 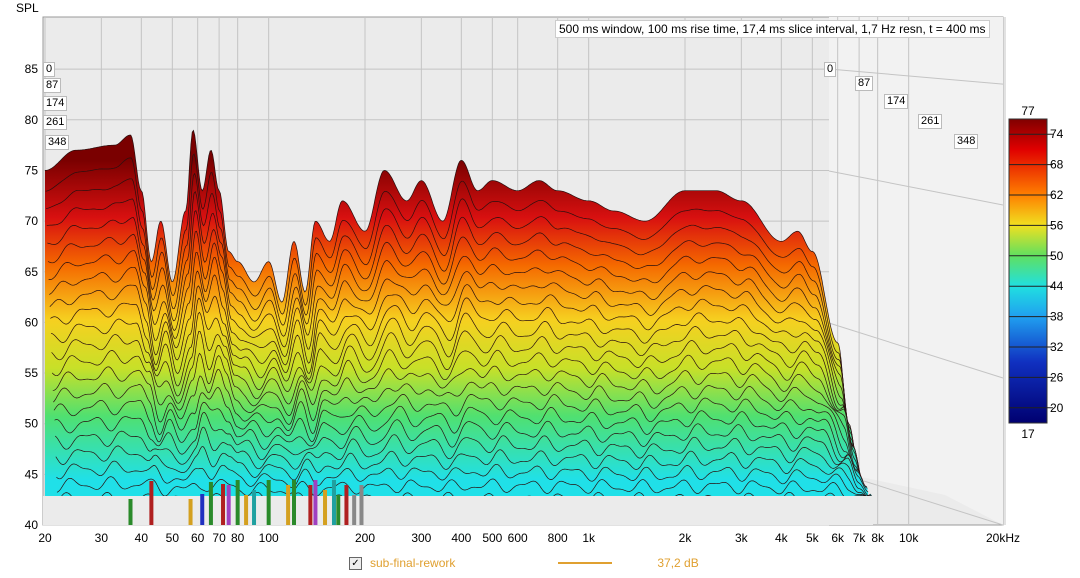 What do you see at coordinates (838, 538) in the screenshot?
I see `x-tick-label: 6k` at bounding box center [838, 538].